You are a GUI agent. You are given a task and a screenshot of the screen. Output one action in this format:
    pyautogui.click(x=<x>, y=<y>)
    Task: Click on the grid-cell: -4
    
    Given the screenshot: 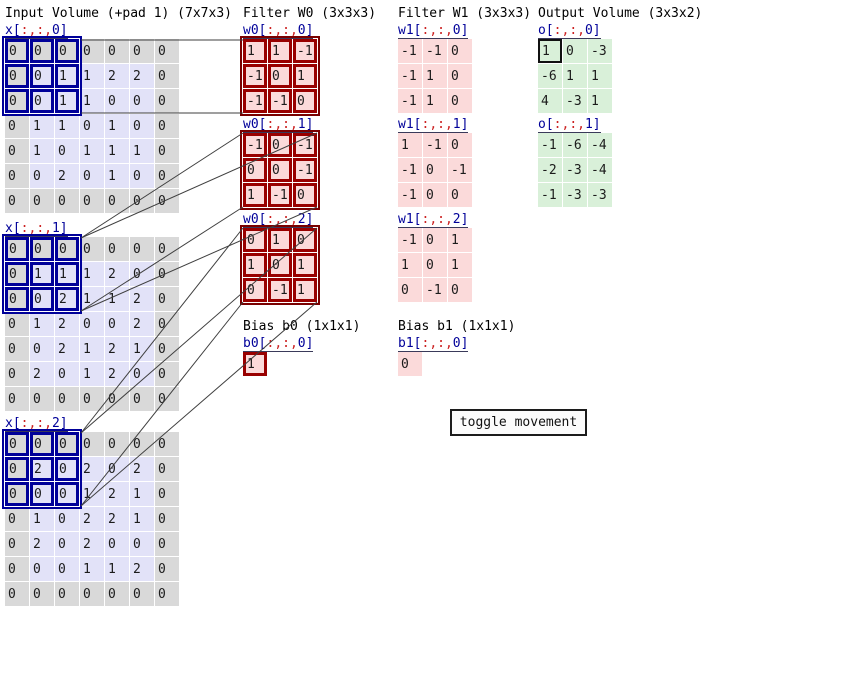 What is the action you would take?
    pyautogui.click(x=600, y=145)
    